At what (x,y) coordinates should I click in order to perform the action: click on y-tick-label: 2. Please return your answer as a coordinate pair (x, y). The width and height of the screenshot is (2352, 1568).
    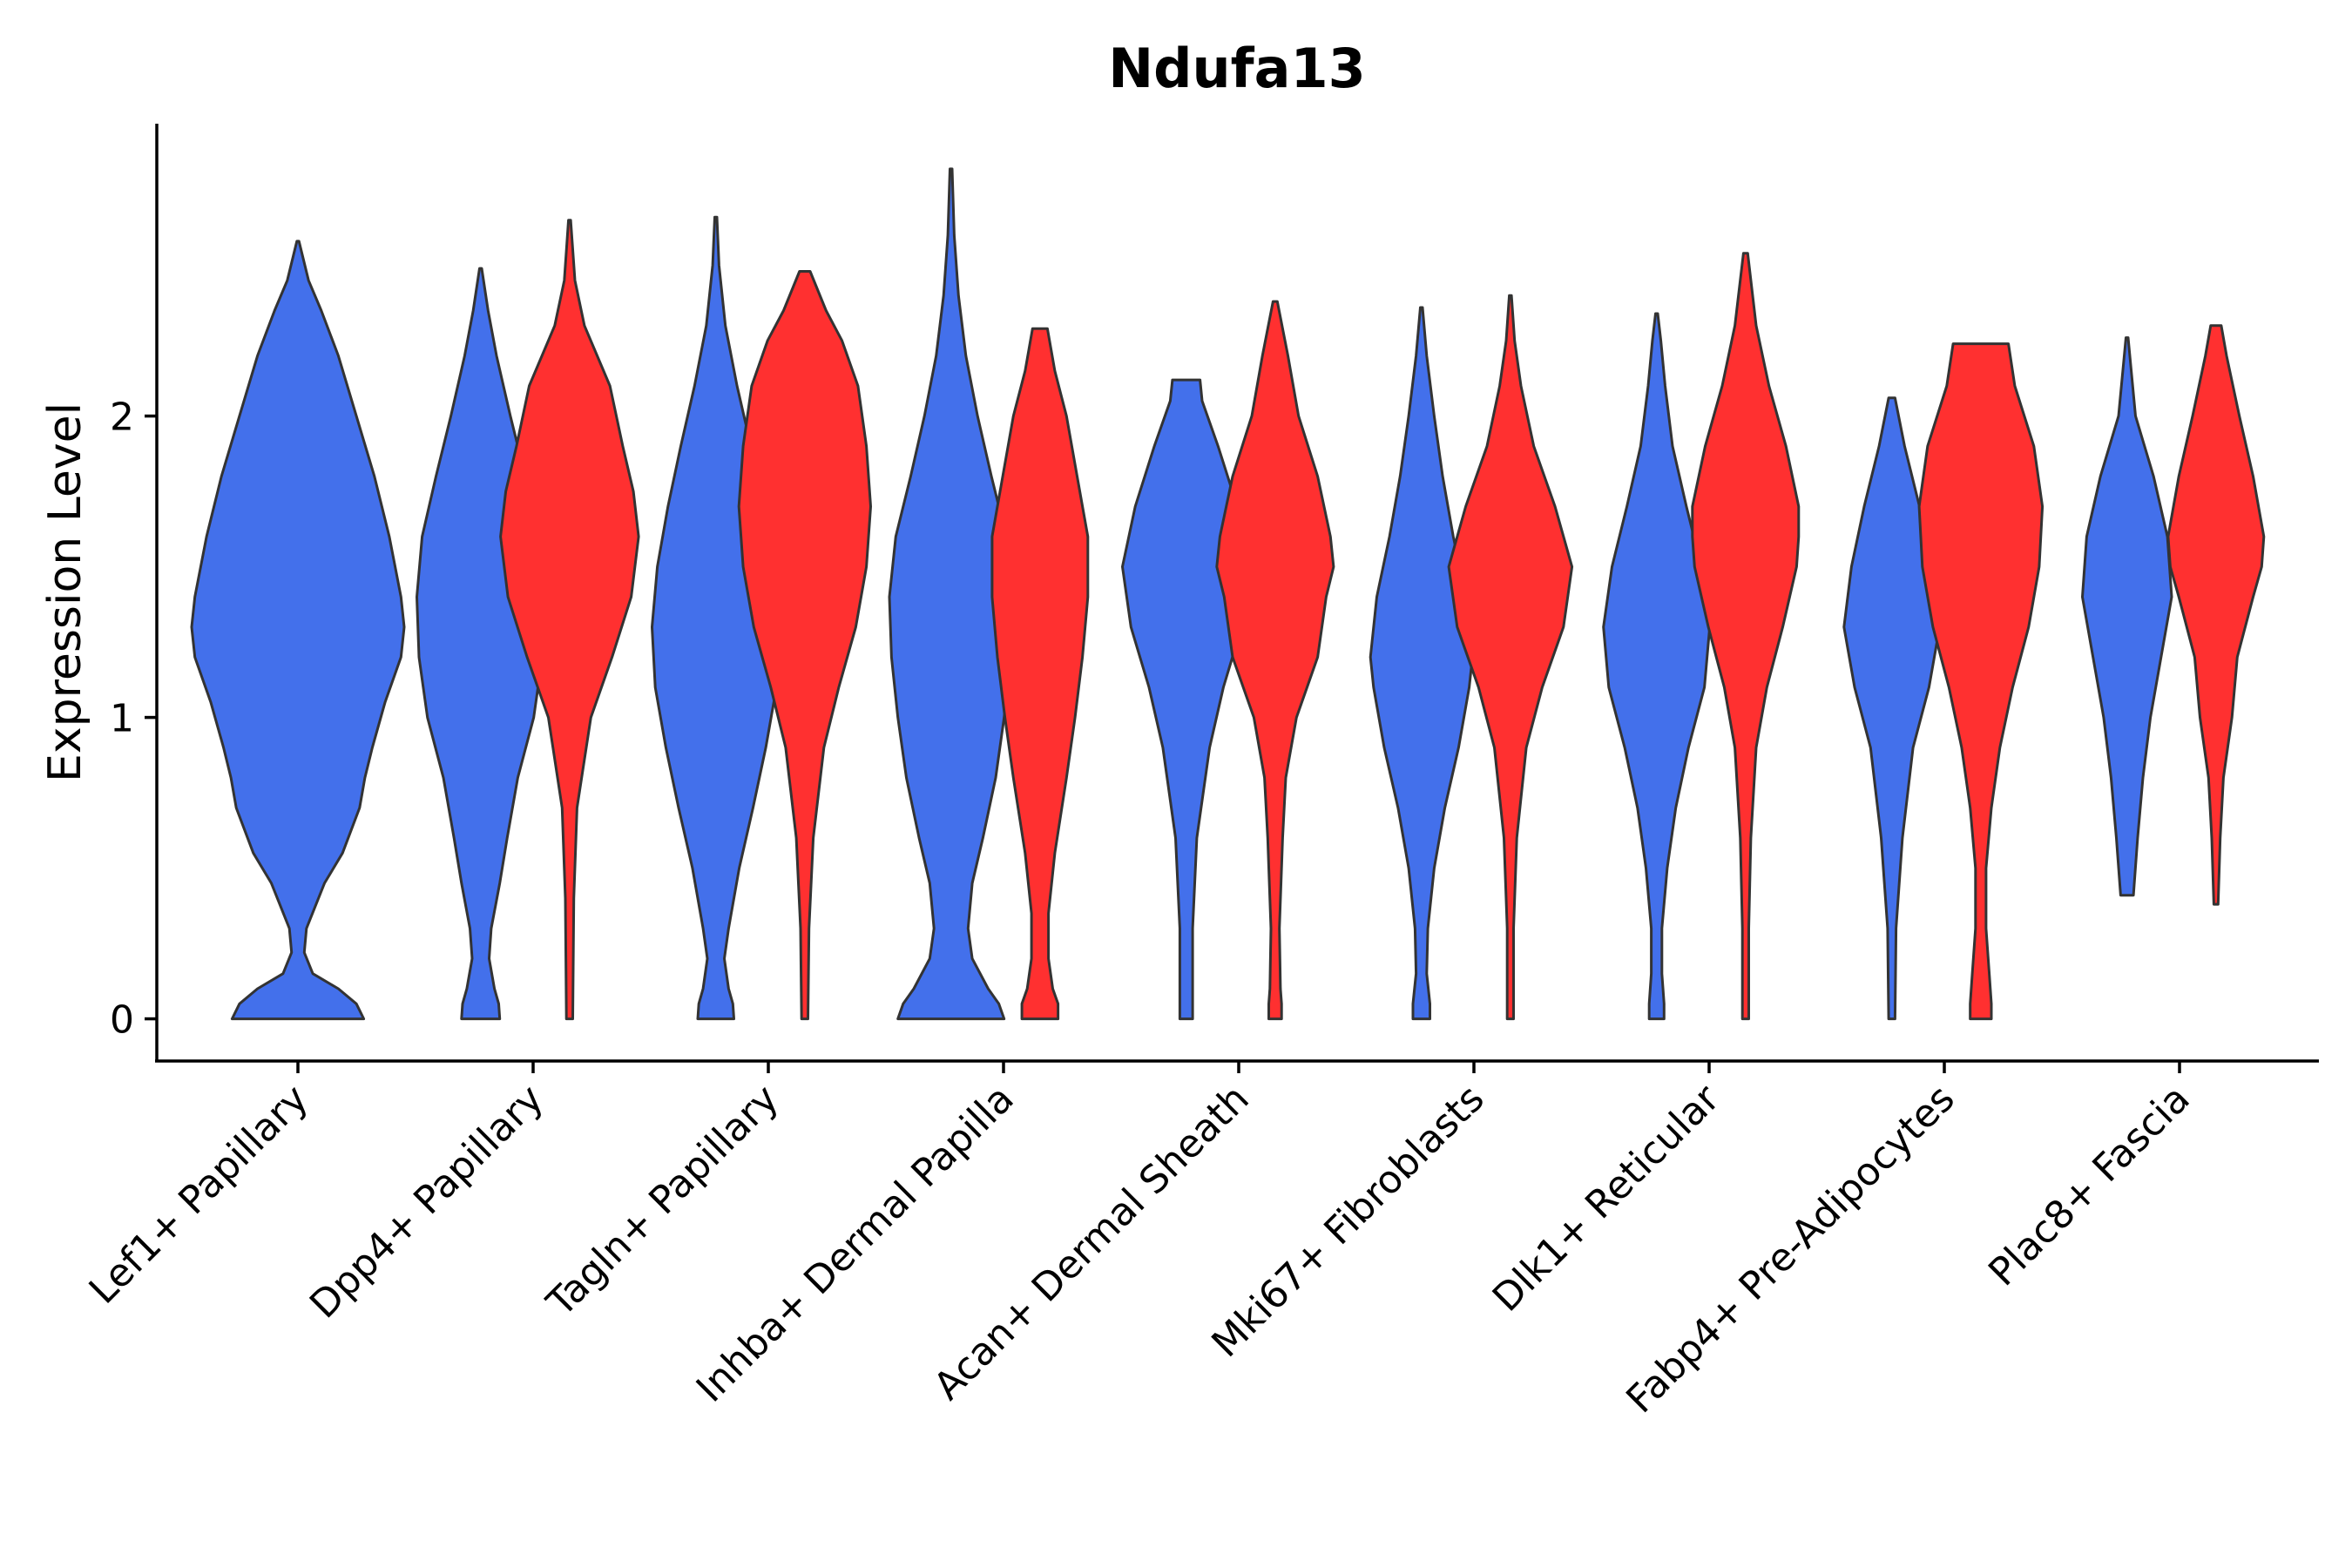
    Looking at the image, I should click on (122, 417).